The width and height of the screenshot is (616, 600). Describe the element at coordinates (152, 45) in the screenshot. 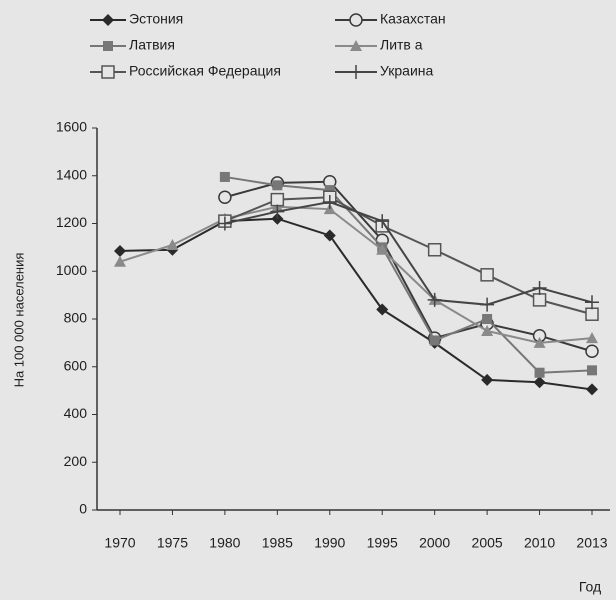

I see `legend-label: Латвия` at that location.